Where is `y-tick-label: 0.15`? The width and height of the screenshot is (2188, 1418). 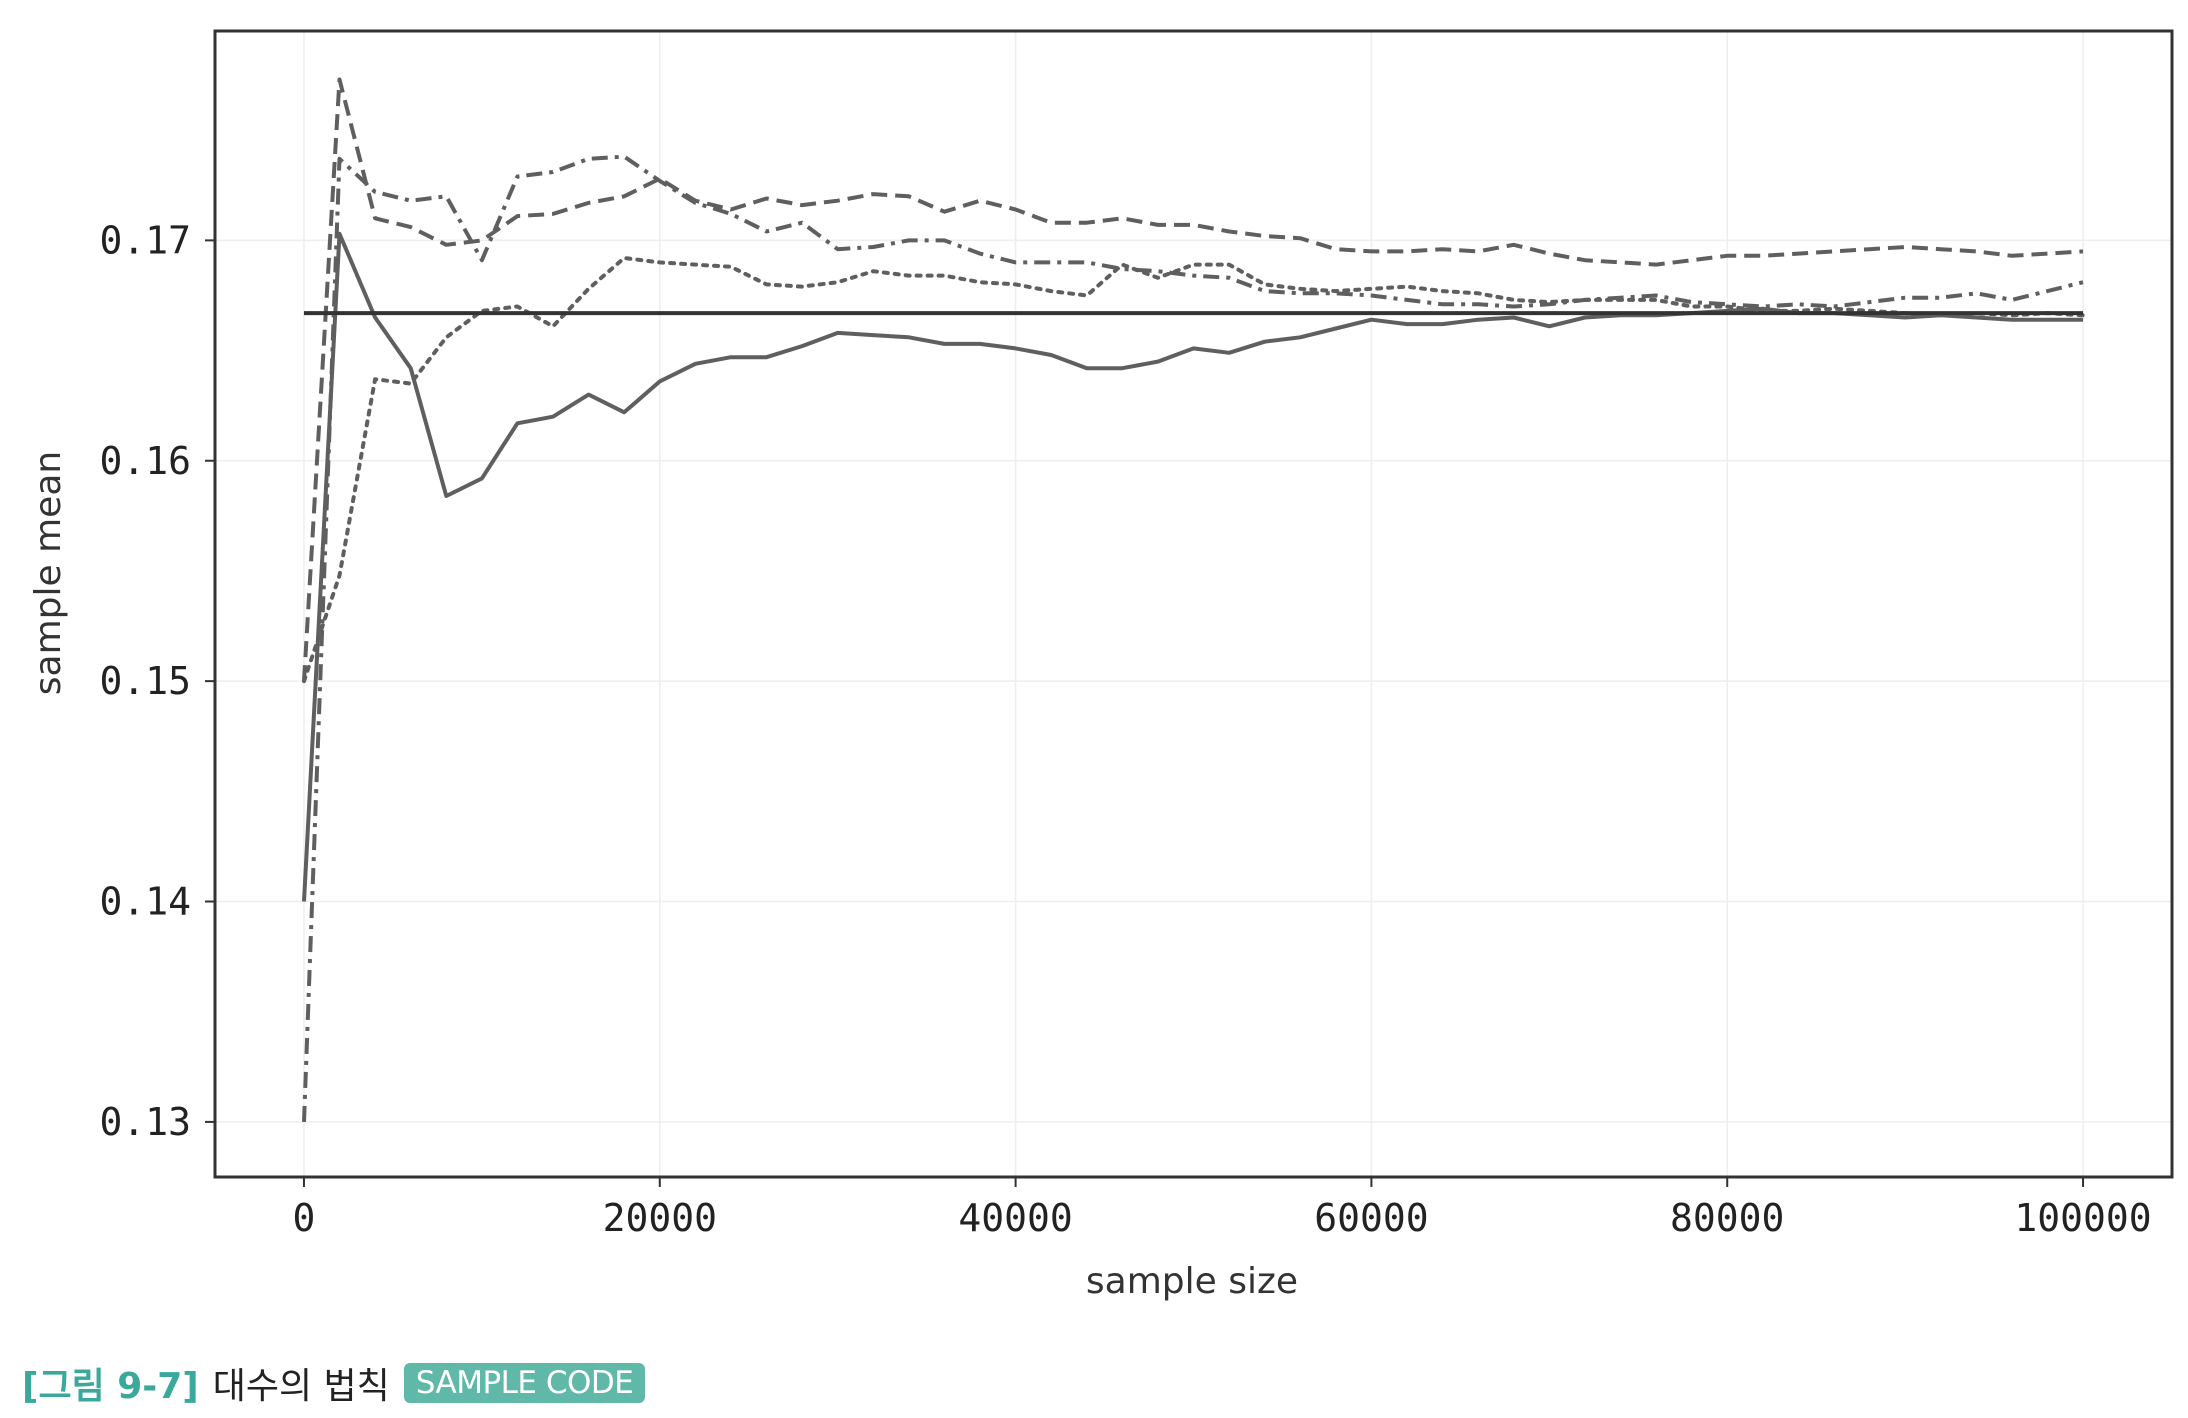
y-tick-label: 0.15 is located at coordinates (145, 681).